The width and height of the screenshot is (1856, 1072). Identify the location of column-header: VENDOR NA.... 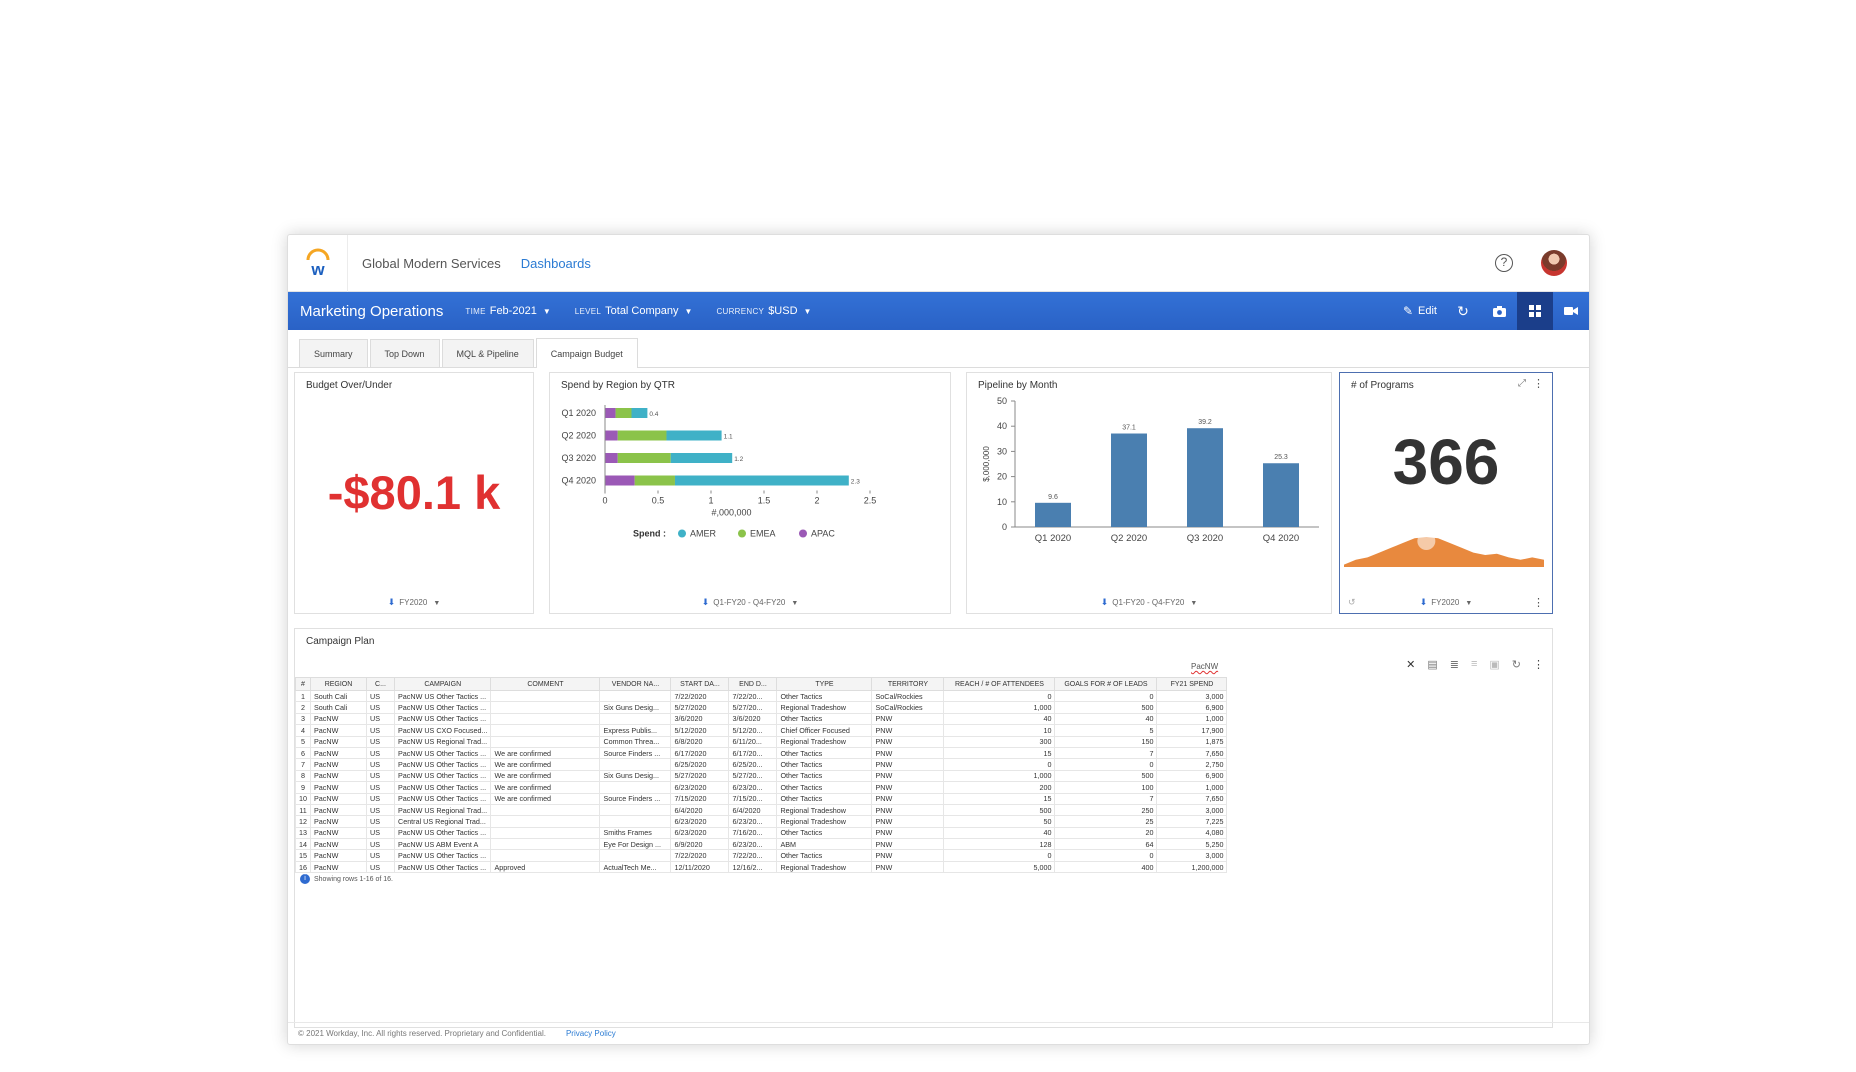
(635, 684).